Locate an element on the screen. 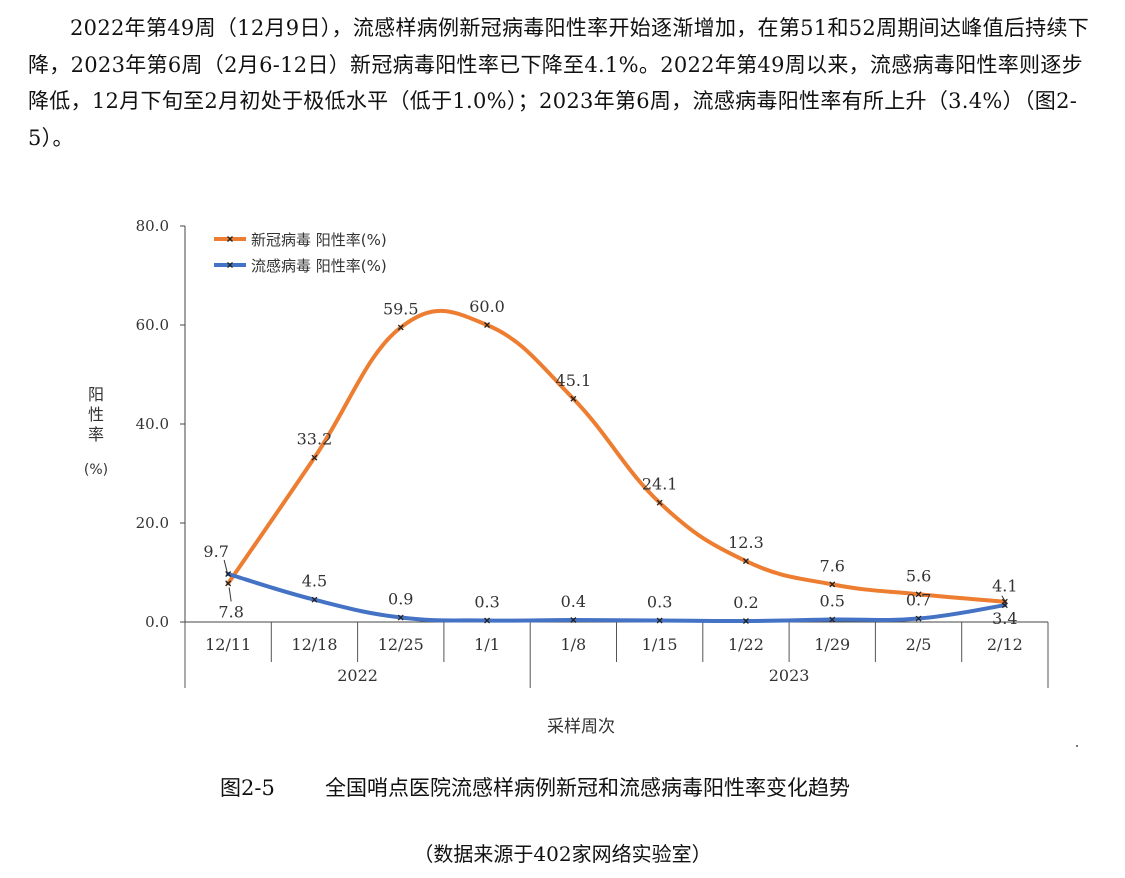  figure-caption: 图2-5 全国哨点医院流感样病例新冠和流感病毒阳性率变化趋势 is located at coordinates (535, 787).